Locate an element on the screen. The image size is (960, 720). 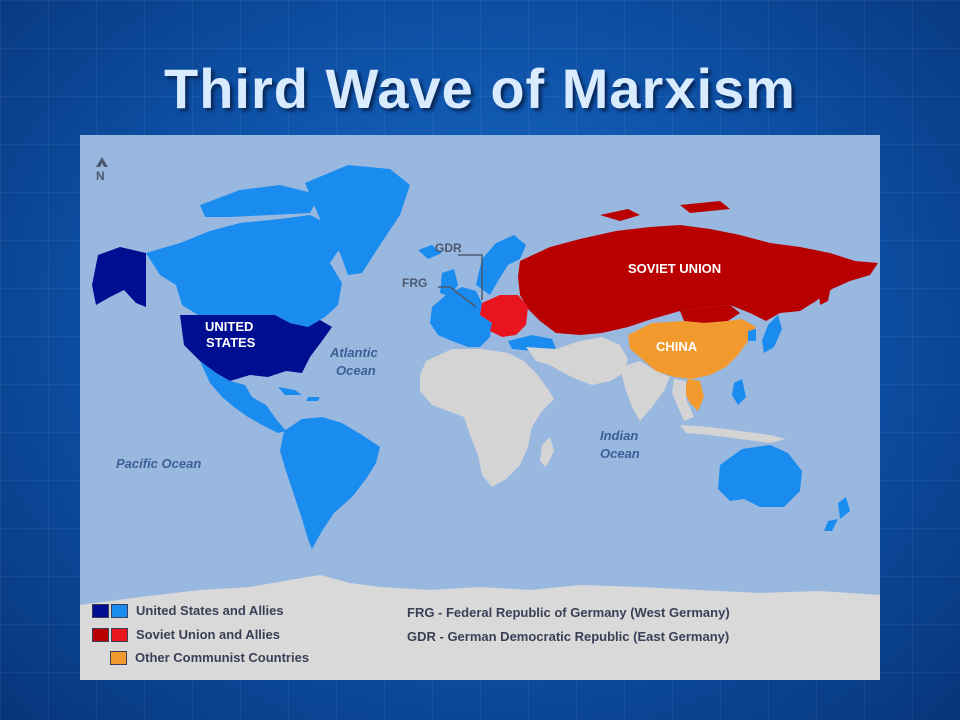
legend-label-soviet-allies: Soviet Union and Allies is located at coordinates (208, 634).